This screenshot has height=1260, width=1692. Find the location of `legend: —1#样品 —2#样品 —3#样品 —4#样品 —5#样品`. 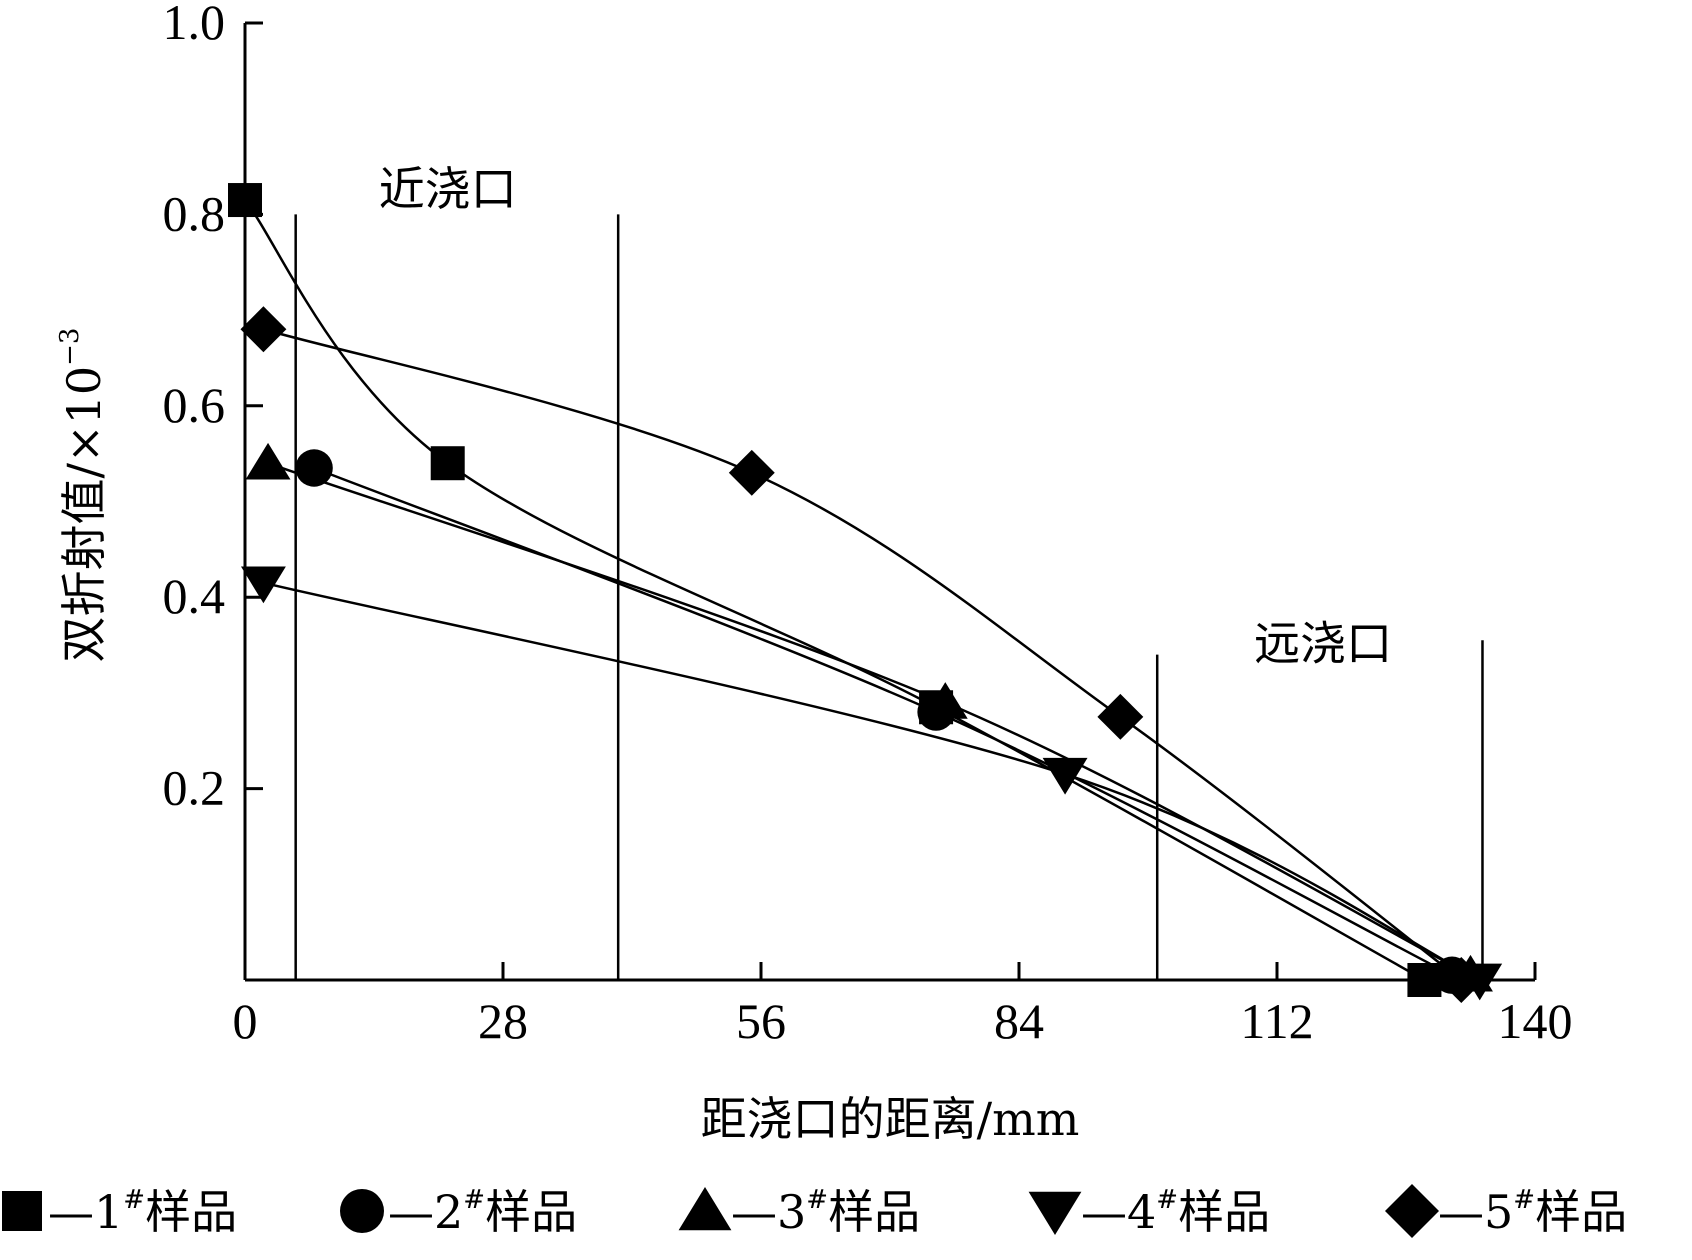

legend: —1#样品 —2#样品 —3#样品 —4#样品 —5#样品 is located at coordinates (814, 1211).